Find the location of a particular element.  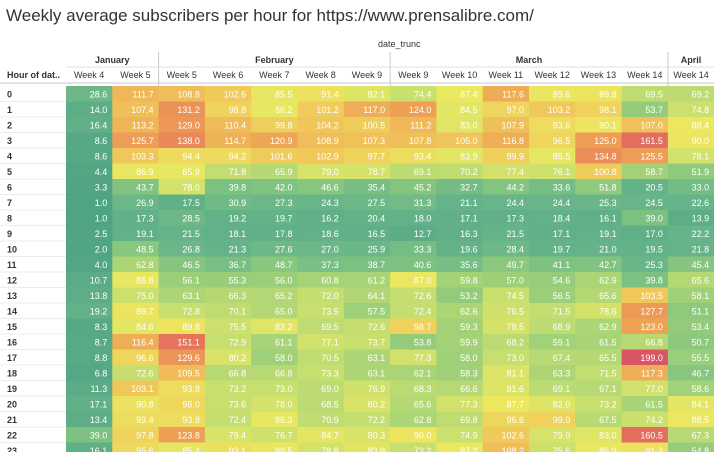

row-label: 5 is located at coordinates (9, 172).